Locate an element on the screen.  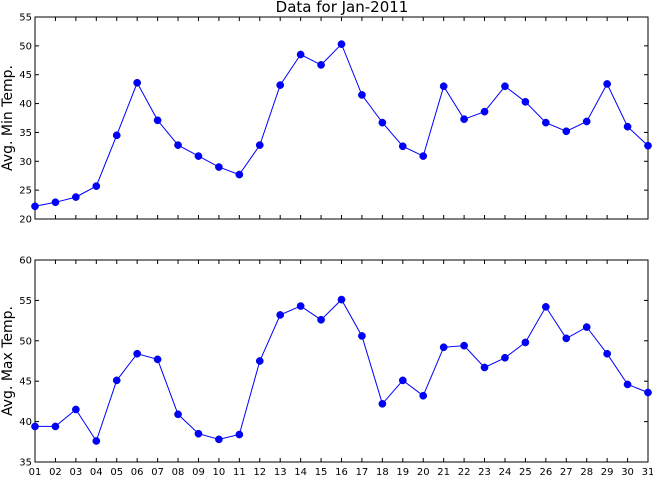
max-xtick-label: 14 is located at coordinates (300, 472).